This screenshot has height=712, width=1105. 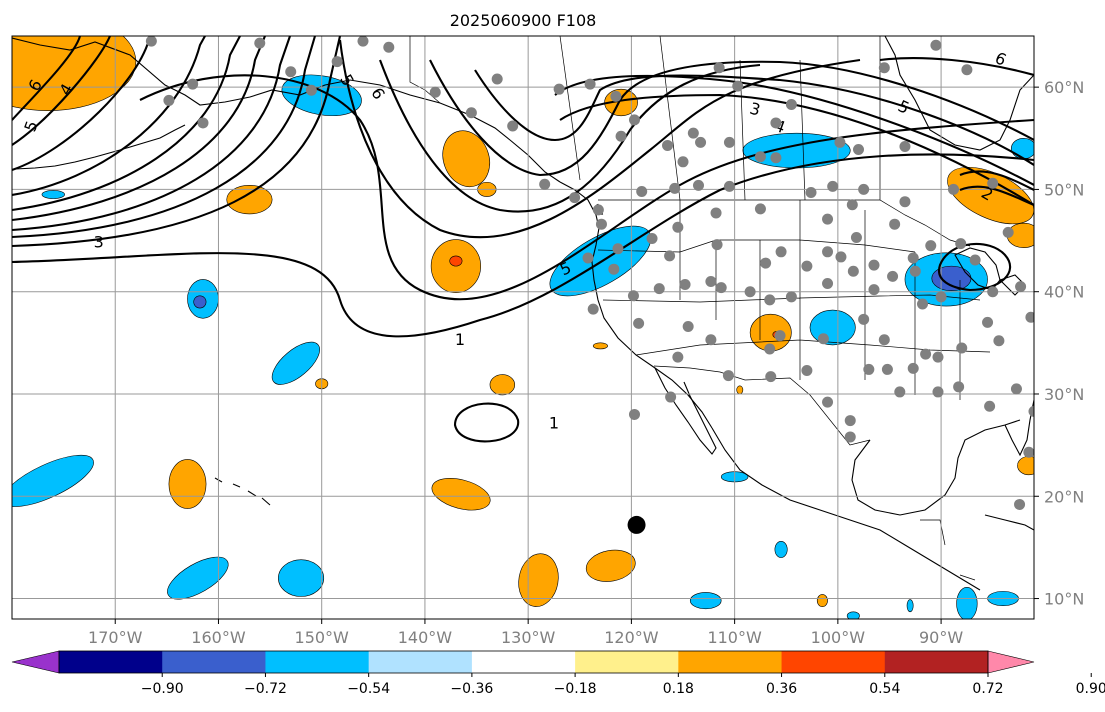 I want to click on colorbar, so click(x=523, y=662).